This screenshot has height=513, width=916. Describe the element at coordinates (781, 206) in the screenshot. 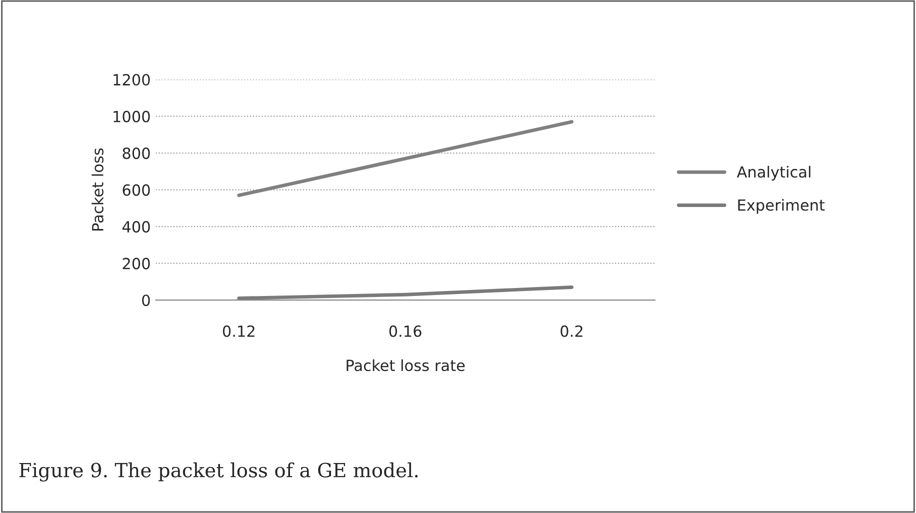

I see `legend-label: Experiment` at that location.